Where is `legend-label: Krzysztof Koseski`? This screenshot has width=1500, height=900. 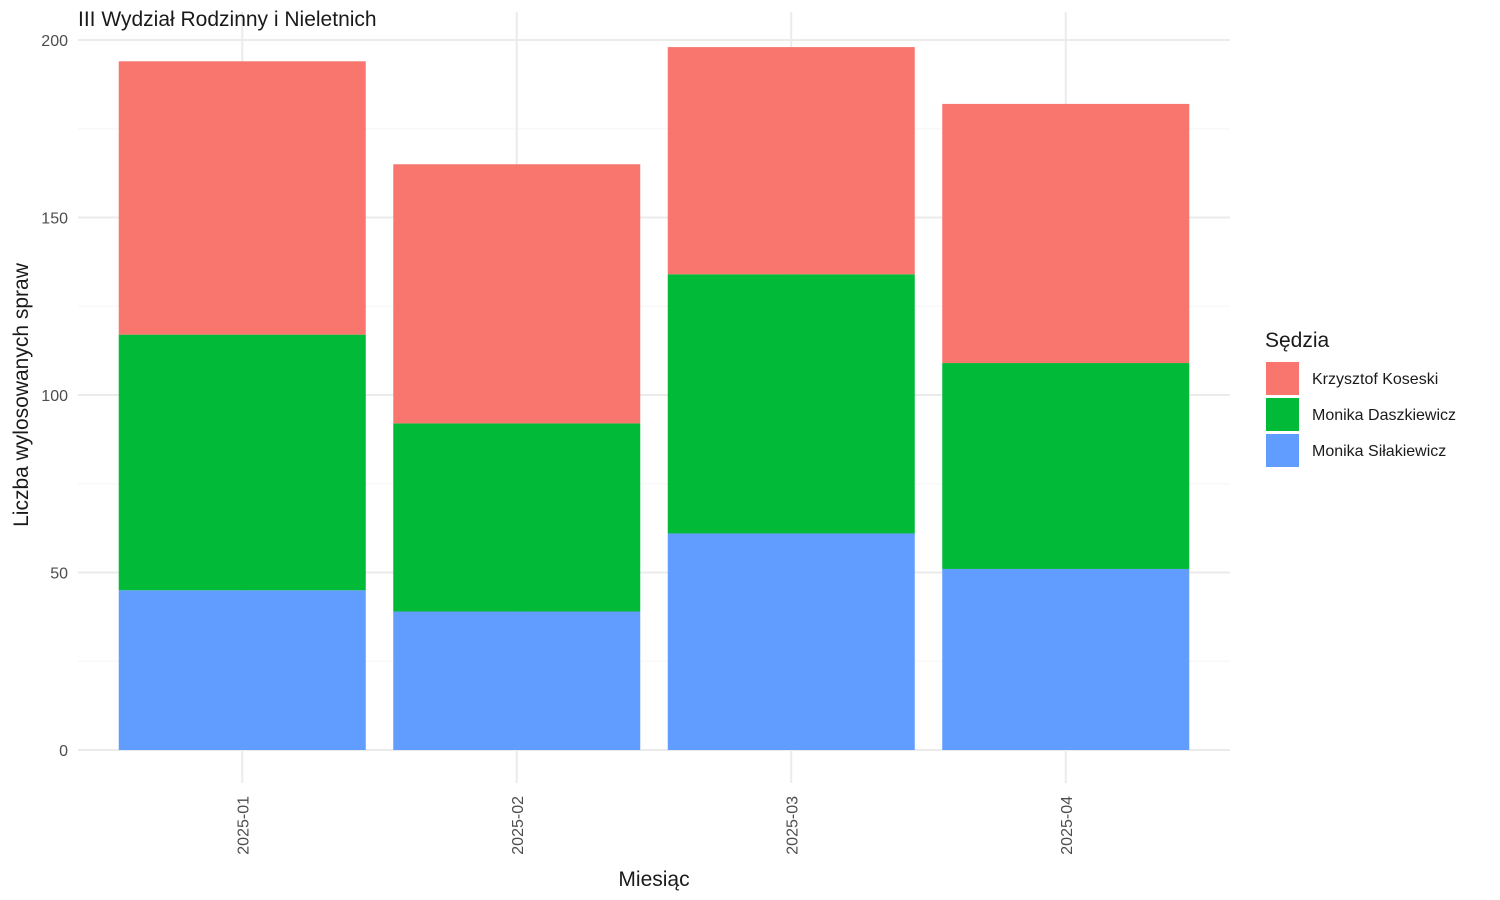 legend-label: Krzysztof Koseski is located at coordinates (1375, 379).